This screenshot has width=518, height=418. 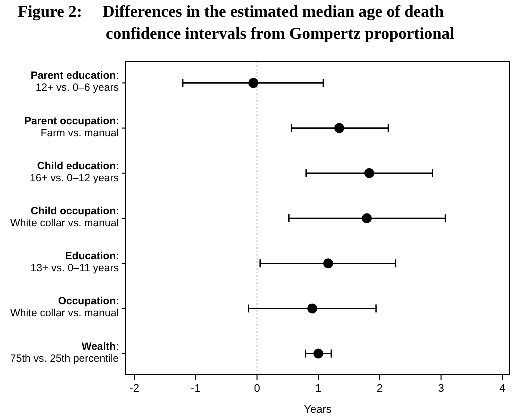 What do you see at coordinates (64, 218) in the screenshot?
I see `y-tick-label: Child occupation: White collar vs. manual` at bounding box center [64, 218].